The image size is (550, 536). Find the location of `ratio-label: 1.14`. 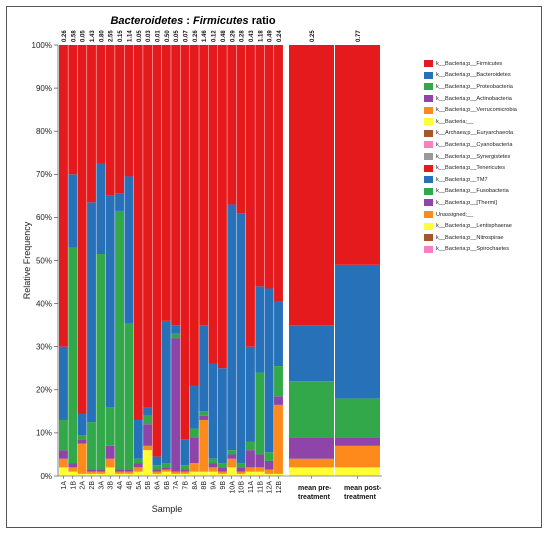

ratio-label: 1.14 is located at coordinates (130, 36).